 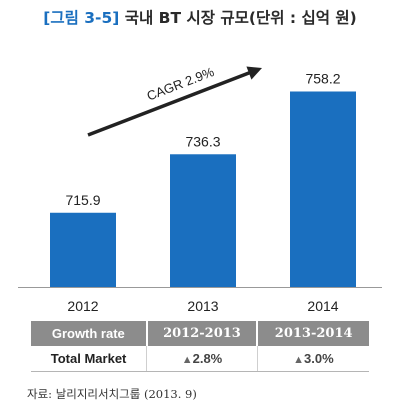 I want to click on cagr-arrow-shaft, so click(x=172, y=102).